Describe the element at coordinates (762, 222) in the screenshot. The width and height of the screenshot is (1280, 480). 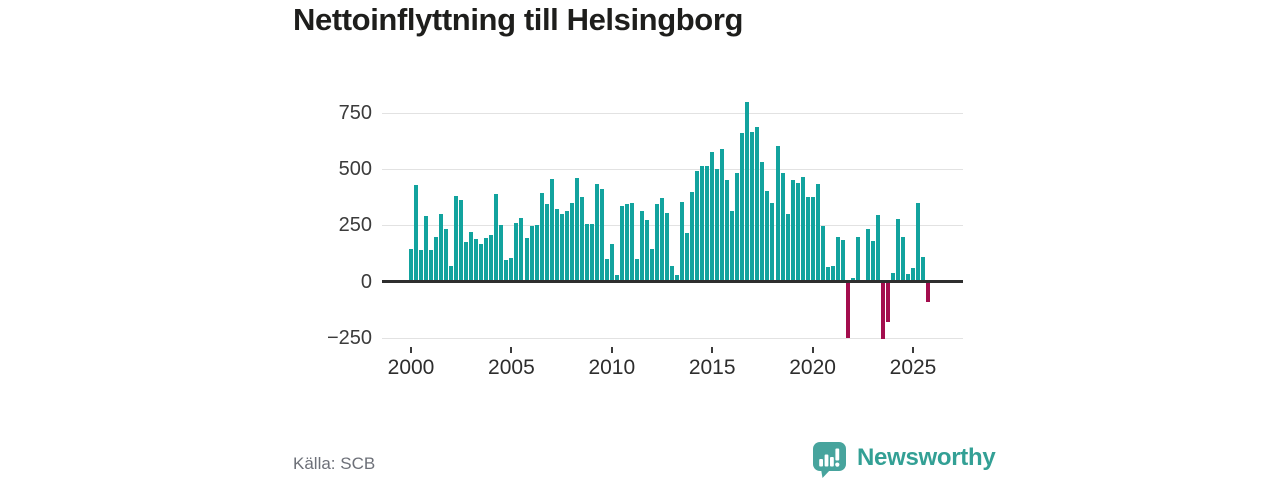
I see `bar-2017-q3` at that location.